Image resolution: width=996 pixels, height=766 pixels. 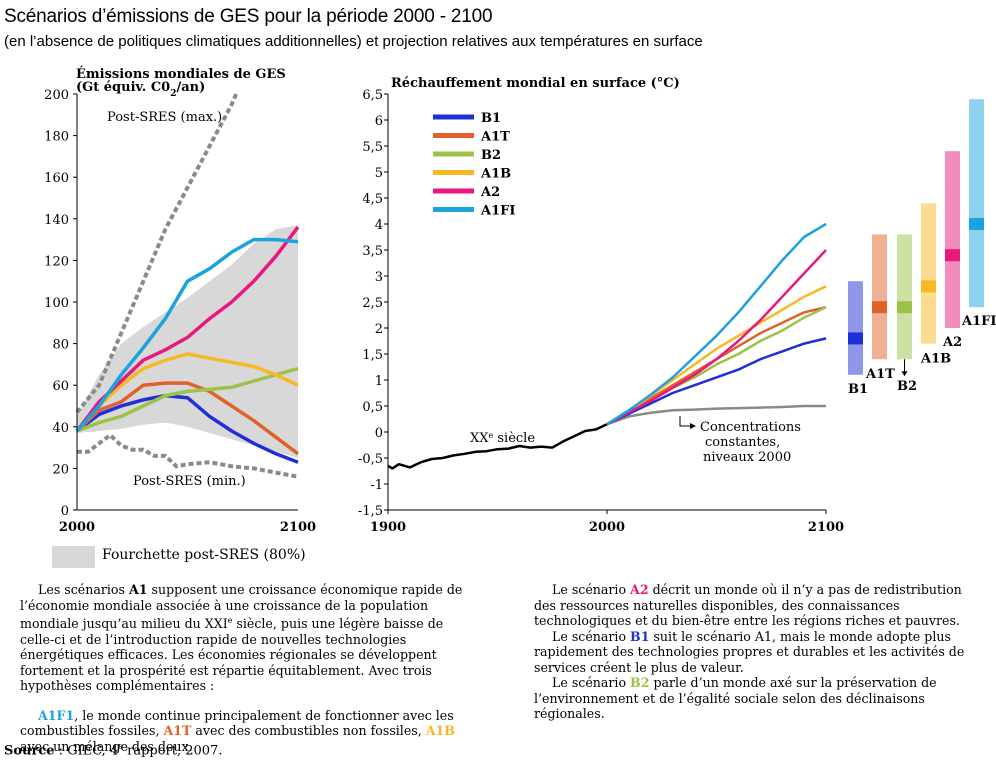 I want to click on best-estimate-a2, so click(x=952, y=255).